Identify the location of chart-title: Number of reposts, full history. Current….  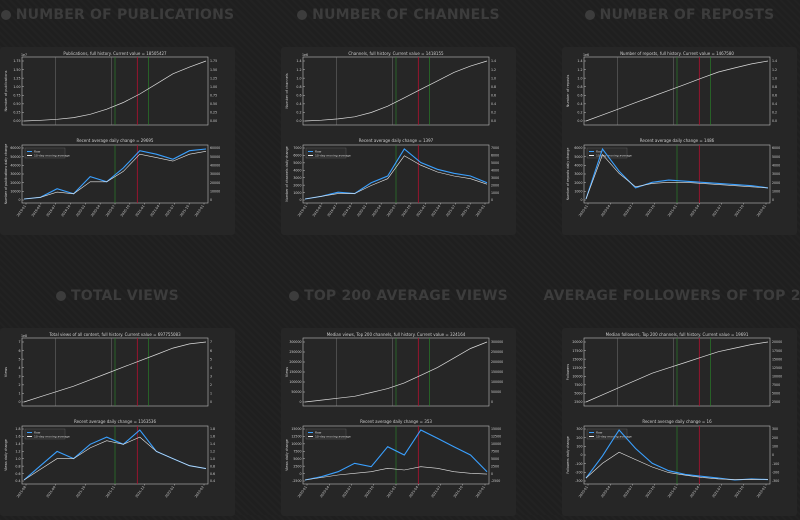
(677, 53).